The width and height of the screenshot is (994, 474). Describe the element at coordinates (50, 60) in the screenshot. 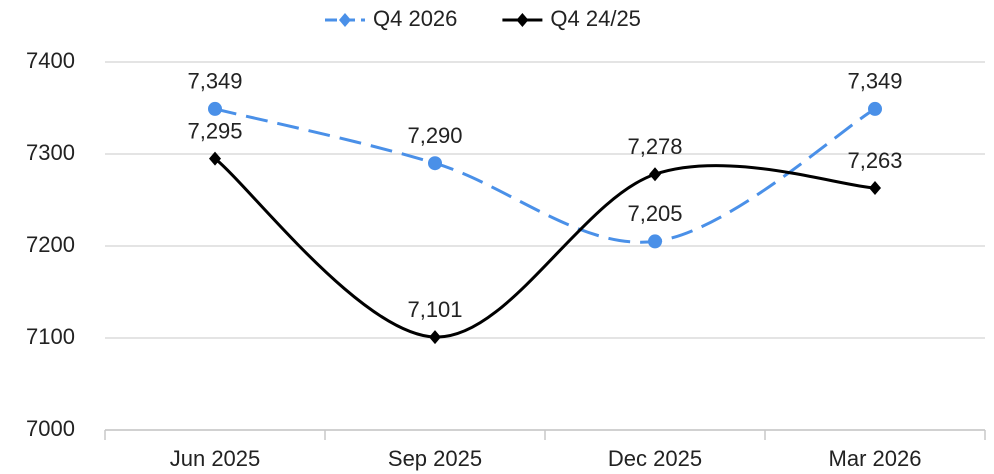

I see `y-tick-label: 7400` at that location.